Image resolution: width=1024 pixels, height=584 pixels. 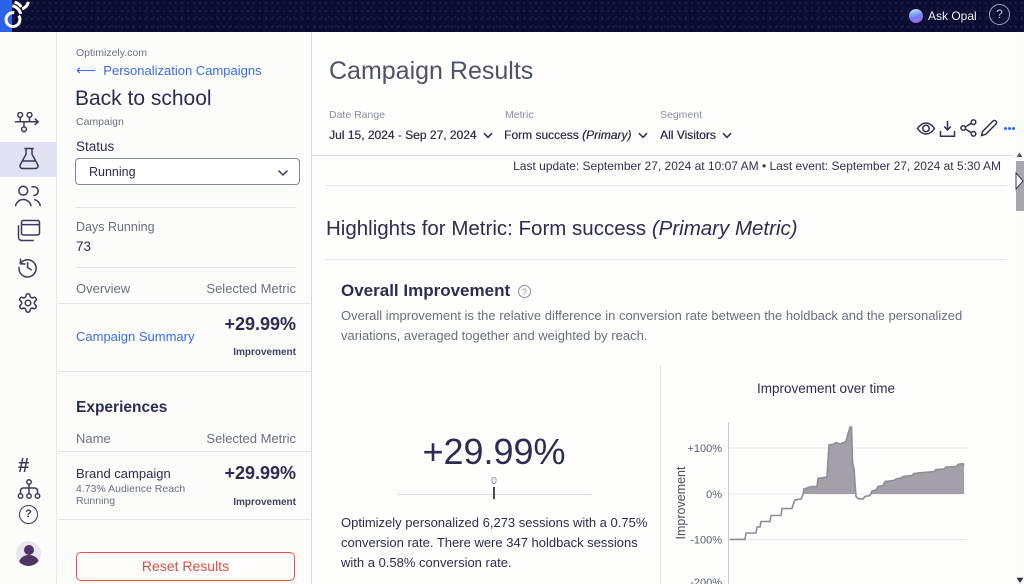 I want to click on svg-text: 0%, so click(x=714, y=495).